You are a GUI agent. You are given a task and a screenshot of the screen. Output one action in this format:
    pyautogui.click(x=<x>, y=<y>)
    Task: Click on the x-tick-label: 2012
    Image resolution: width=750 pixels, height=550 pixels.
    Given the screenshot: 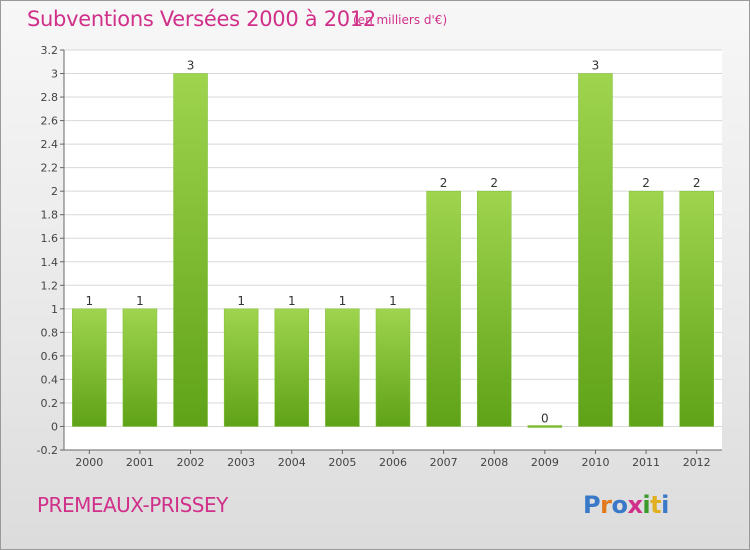 What is the action you would take?
    pyautogui.click(x=697, y=462)
    